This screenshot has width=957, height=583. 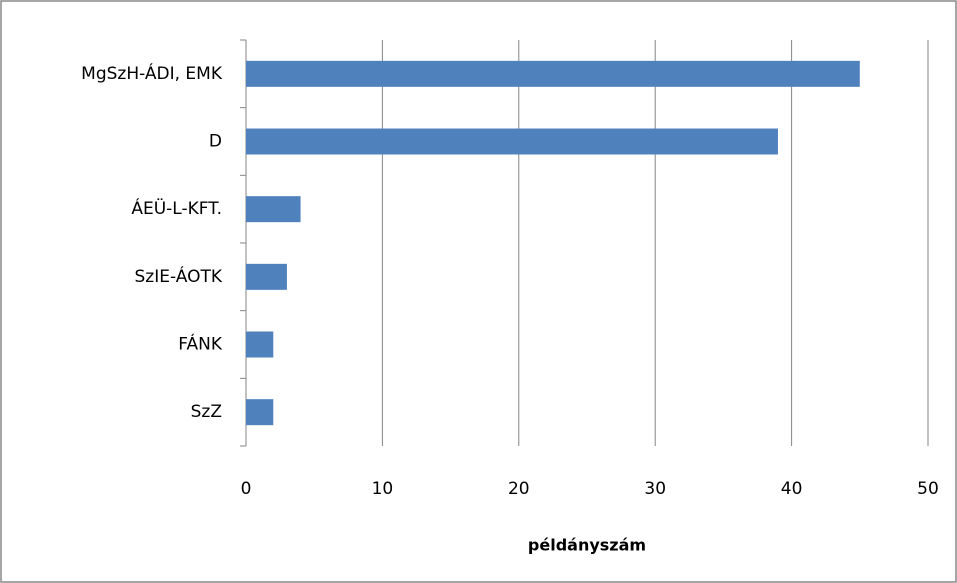 What do you see at coordinates (206, 412) in the screenshot?
I see `y-tick-label: SzZ` at bounding box center [206, 412].